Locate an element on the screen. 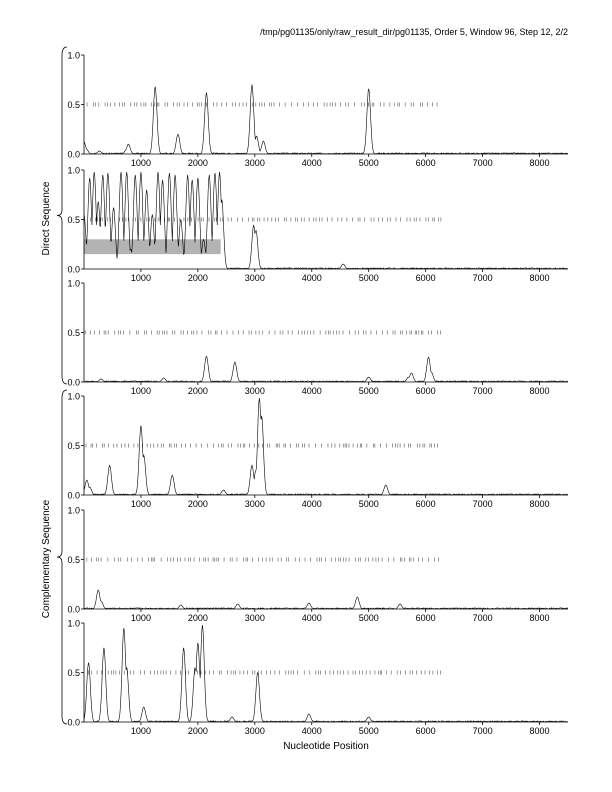 The height and width of the screenshot is (792, 612). complementary-sequence-brace is located at coordinates (62, 557).